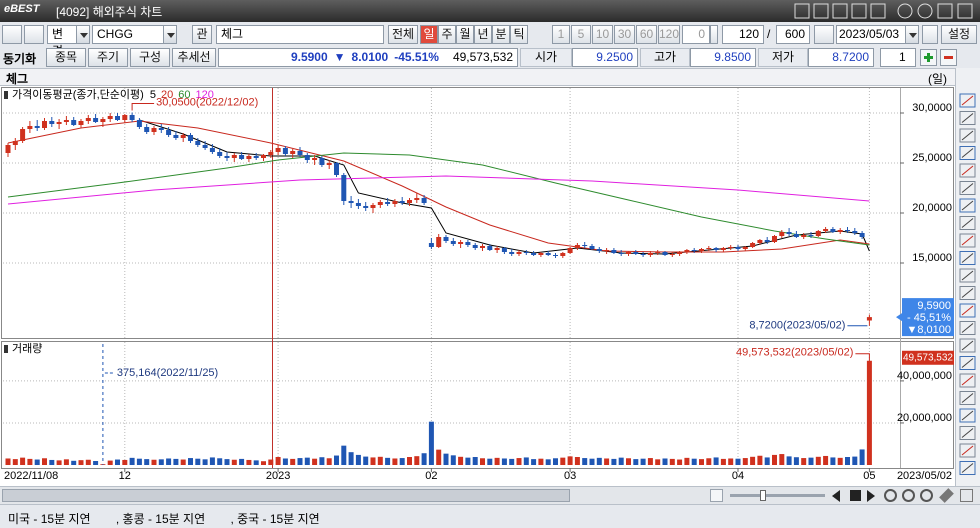  I want to click on period-button: 분, so click(501, 34).